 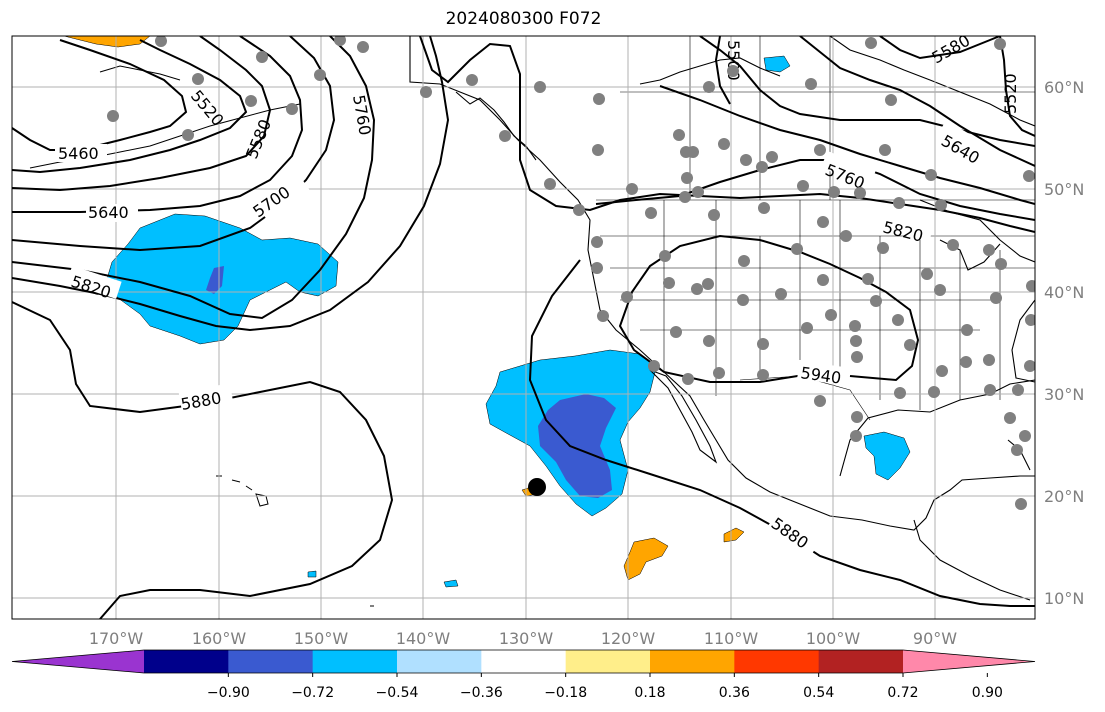 What do you see at coordinates (423, 638) in the screenshot?
I see `lon-label: 140°W` at bounding box center [423, 638].